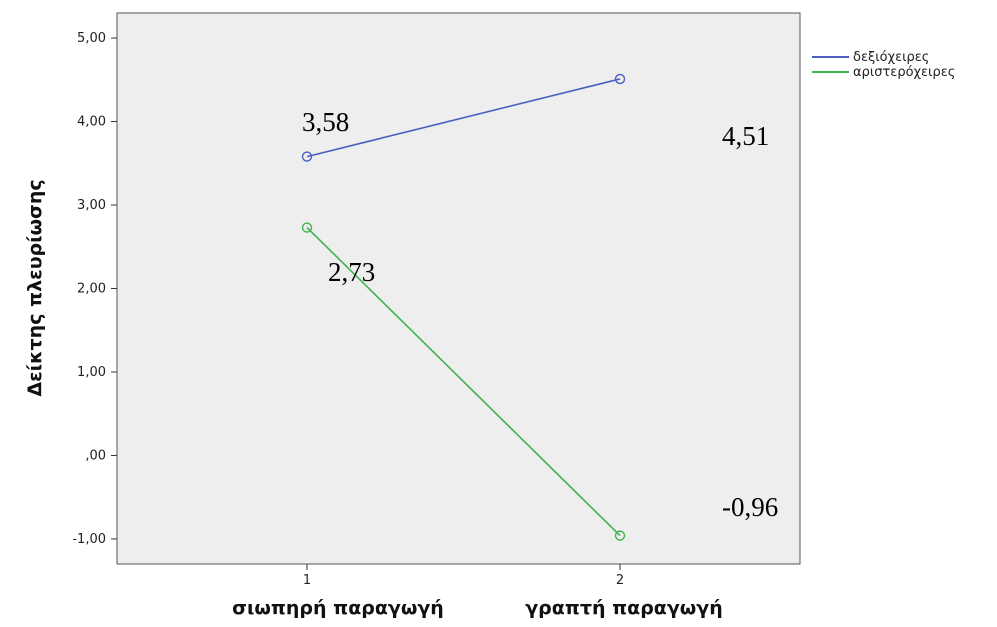 Image resolution: width=997 pixels, height=627 pixels. What do you see at coordinates (750, 507) in the screenshot?
I see `data-label: -0,96` at bounding box center [750, 507].